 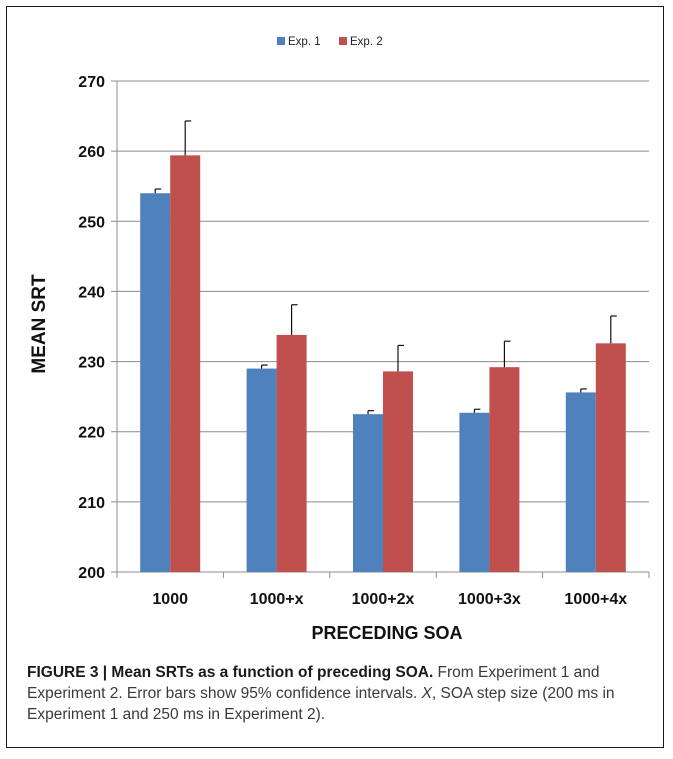 What do you see at coordinates (426, 693) in the screenshot?
I see `caption-x-symbol: X` at bounding box center [426, 693].